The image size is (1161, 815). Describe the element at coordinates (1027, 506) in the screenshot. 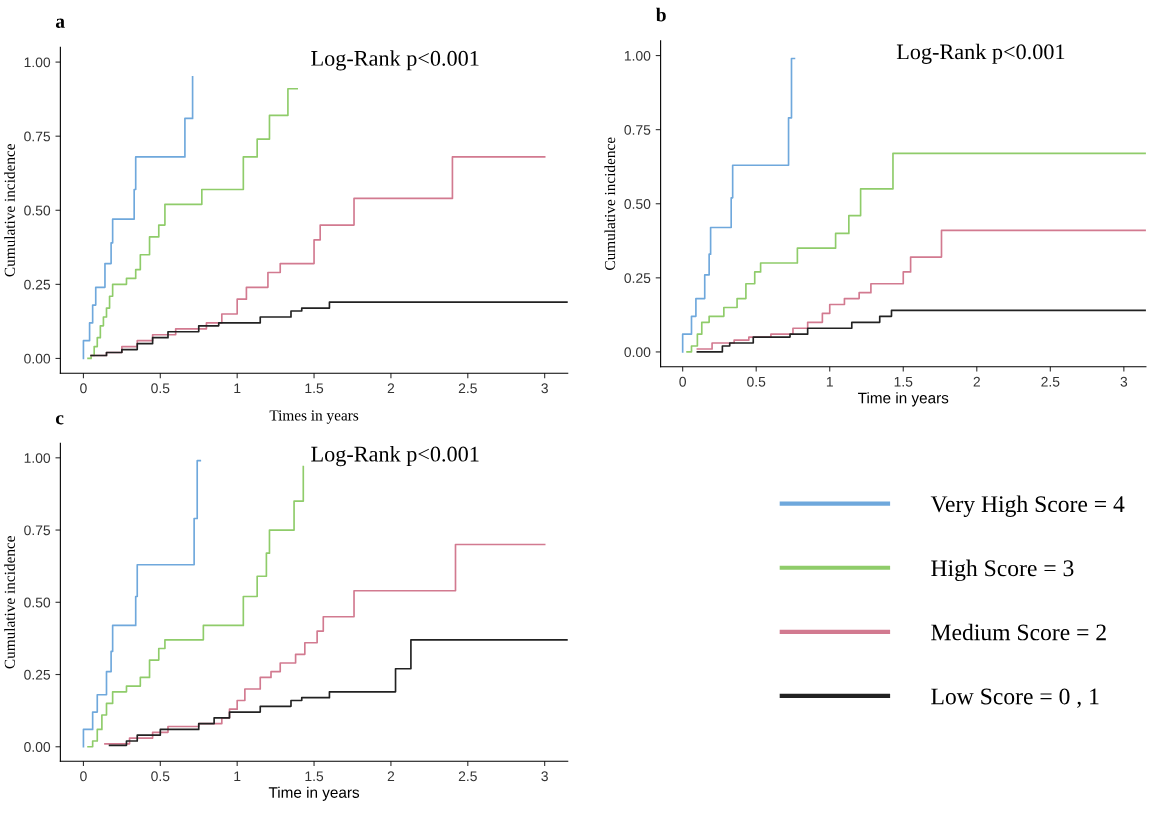

I see `legend-label: Very High Score = 4` at that location.